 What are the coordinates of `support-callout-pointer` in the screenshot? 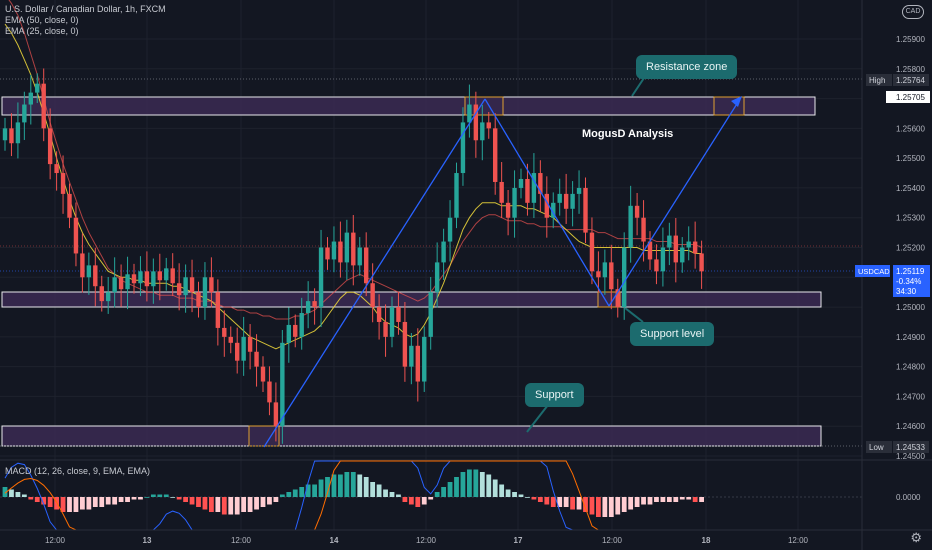 It's located at (537, 418).